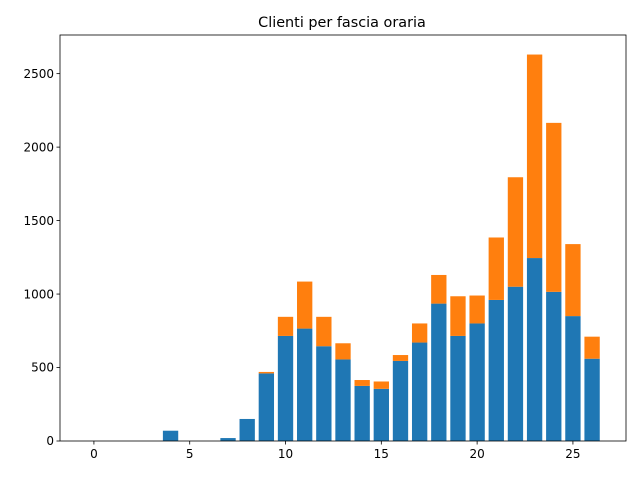 This screenshot has width=640, height=480. I want to click on chart-title: Clienti per fascia oraria, so click(342, 23).